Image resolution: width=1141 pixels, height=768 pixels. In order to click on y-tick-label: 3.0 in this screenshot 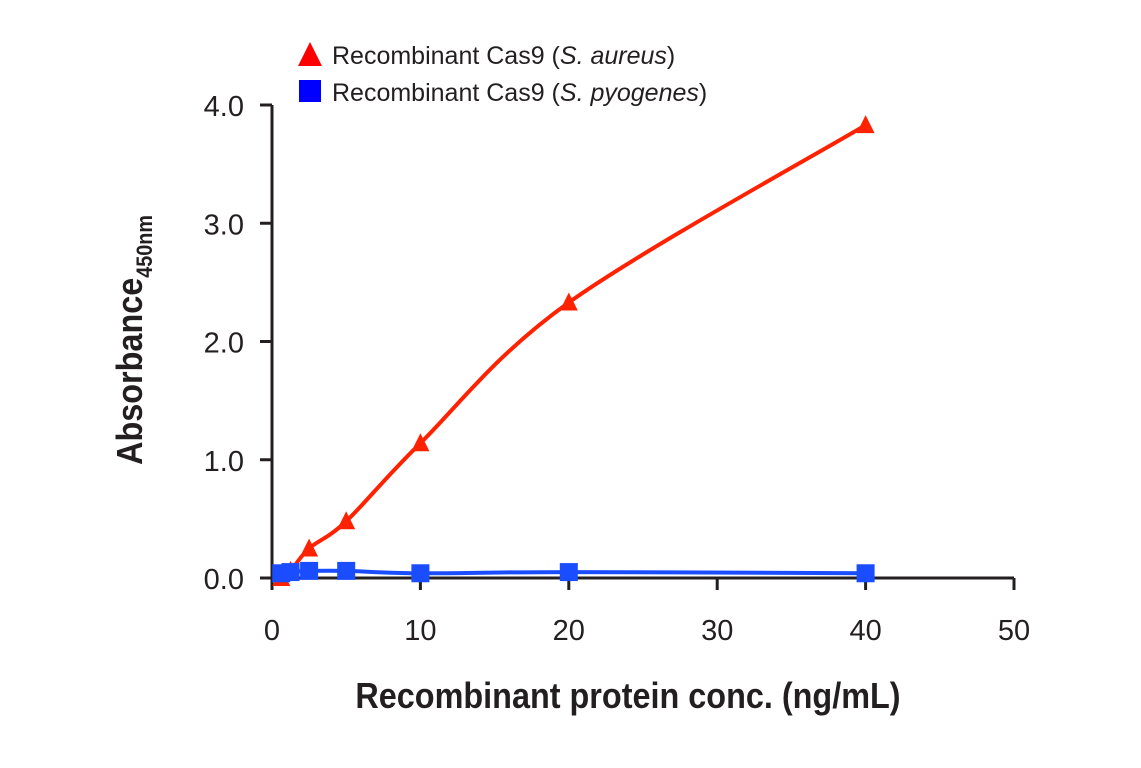, I will do `click(224, 225)`.